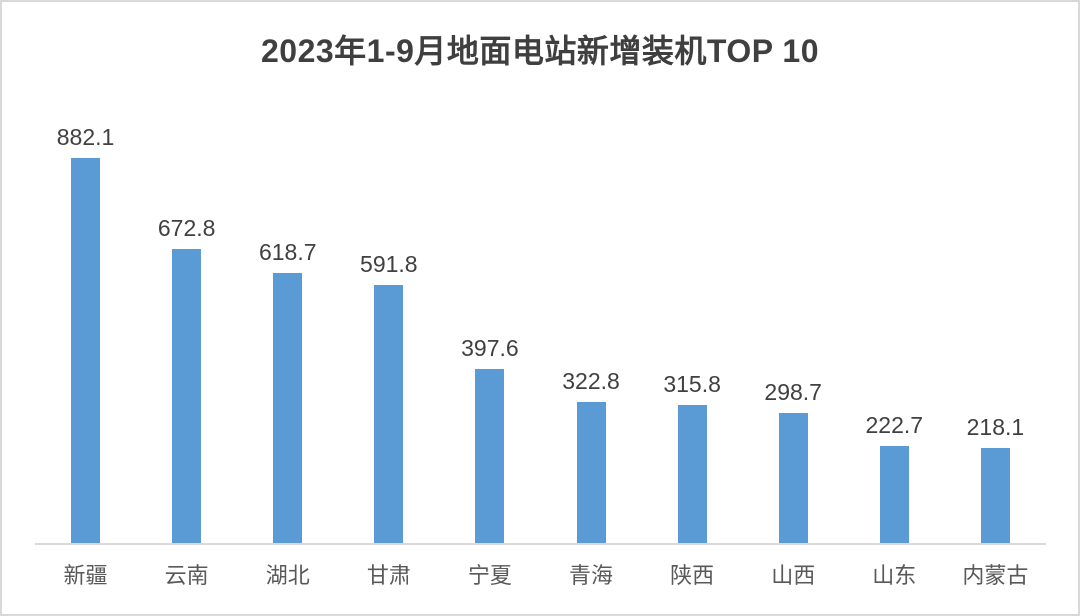 The height and width of the screenshot is (616, 1080). Describe the element at coordinates (894, 425) in the screenshot. I see `bar-value-label: 222.7` at that location.